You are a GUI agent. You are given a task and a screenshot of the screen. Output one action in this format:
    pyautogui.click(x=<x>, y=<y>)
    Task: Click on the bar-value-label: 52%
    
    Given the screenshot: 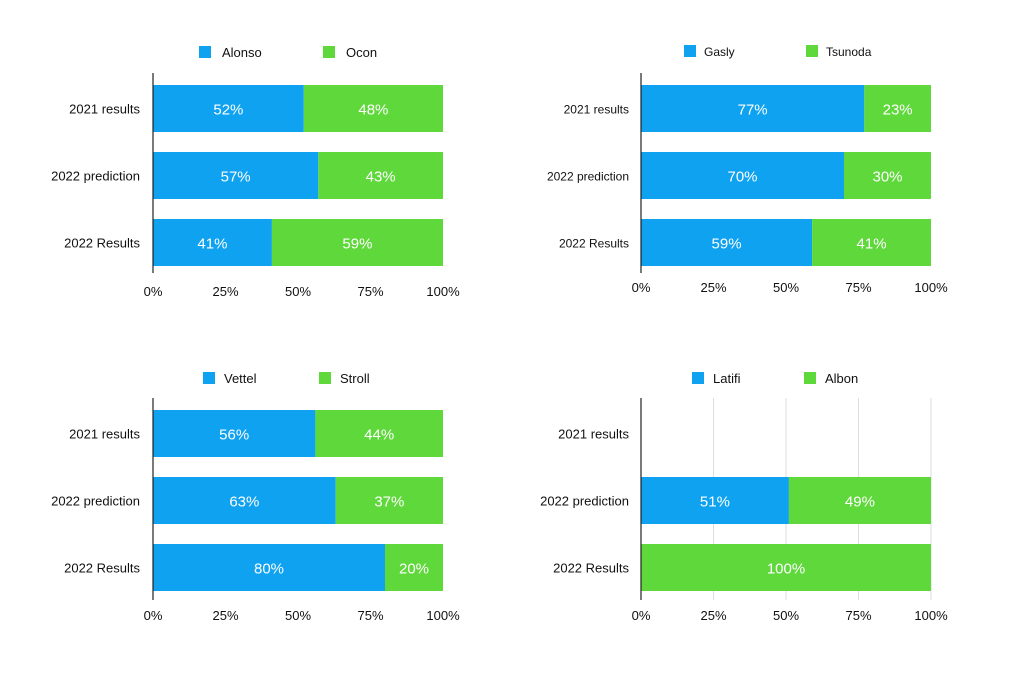 What is the action you would take?
    pyautogui.click(x=228, y=110)
    